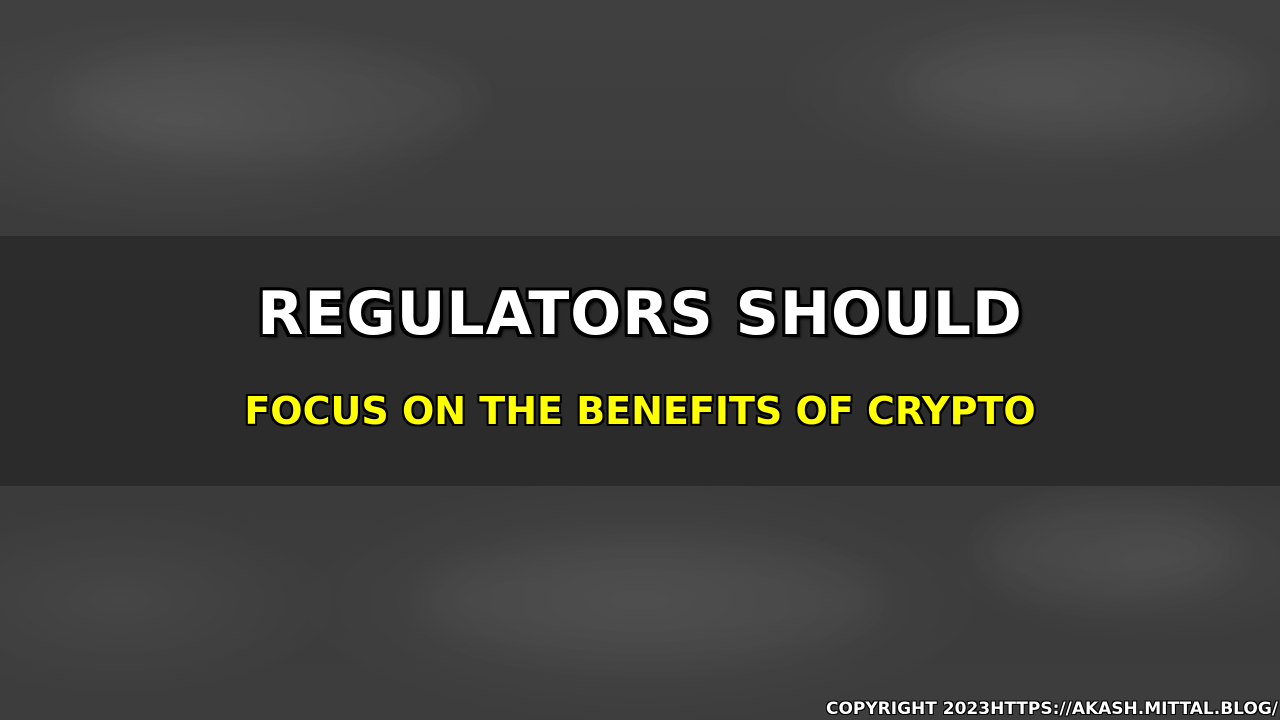 The height and width of the screenshot is (720, 1280). What do you see at coordinates (640, 411) in the screenshot?
I see `subheadline: FOCUS ON THE BENEFITS OF CRYPTO` at bounding box center [640, 411].